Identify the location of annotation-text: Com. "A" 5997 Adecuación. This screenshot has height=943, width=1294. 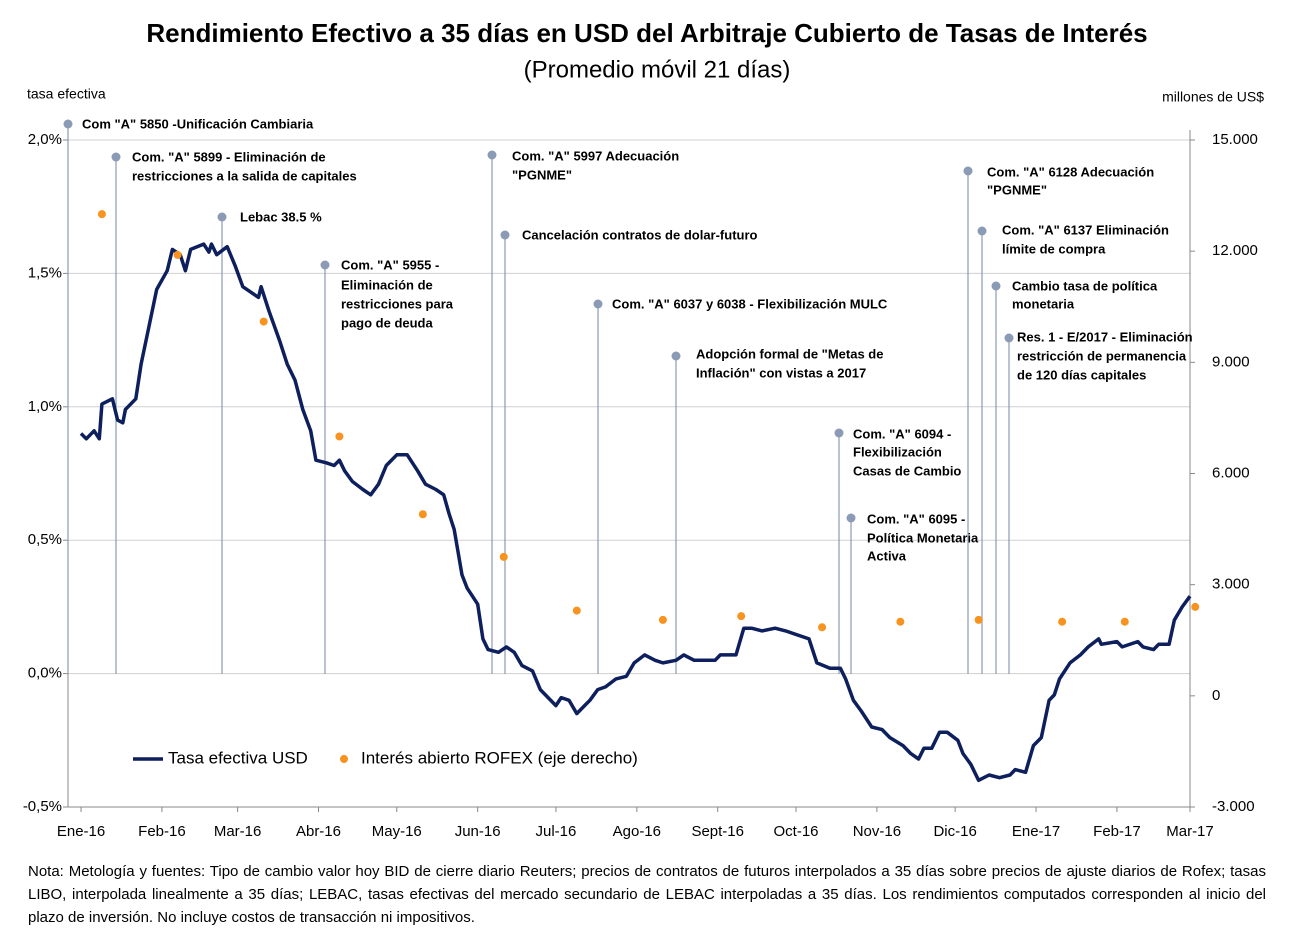
(595, 155).